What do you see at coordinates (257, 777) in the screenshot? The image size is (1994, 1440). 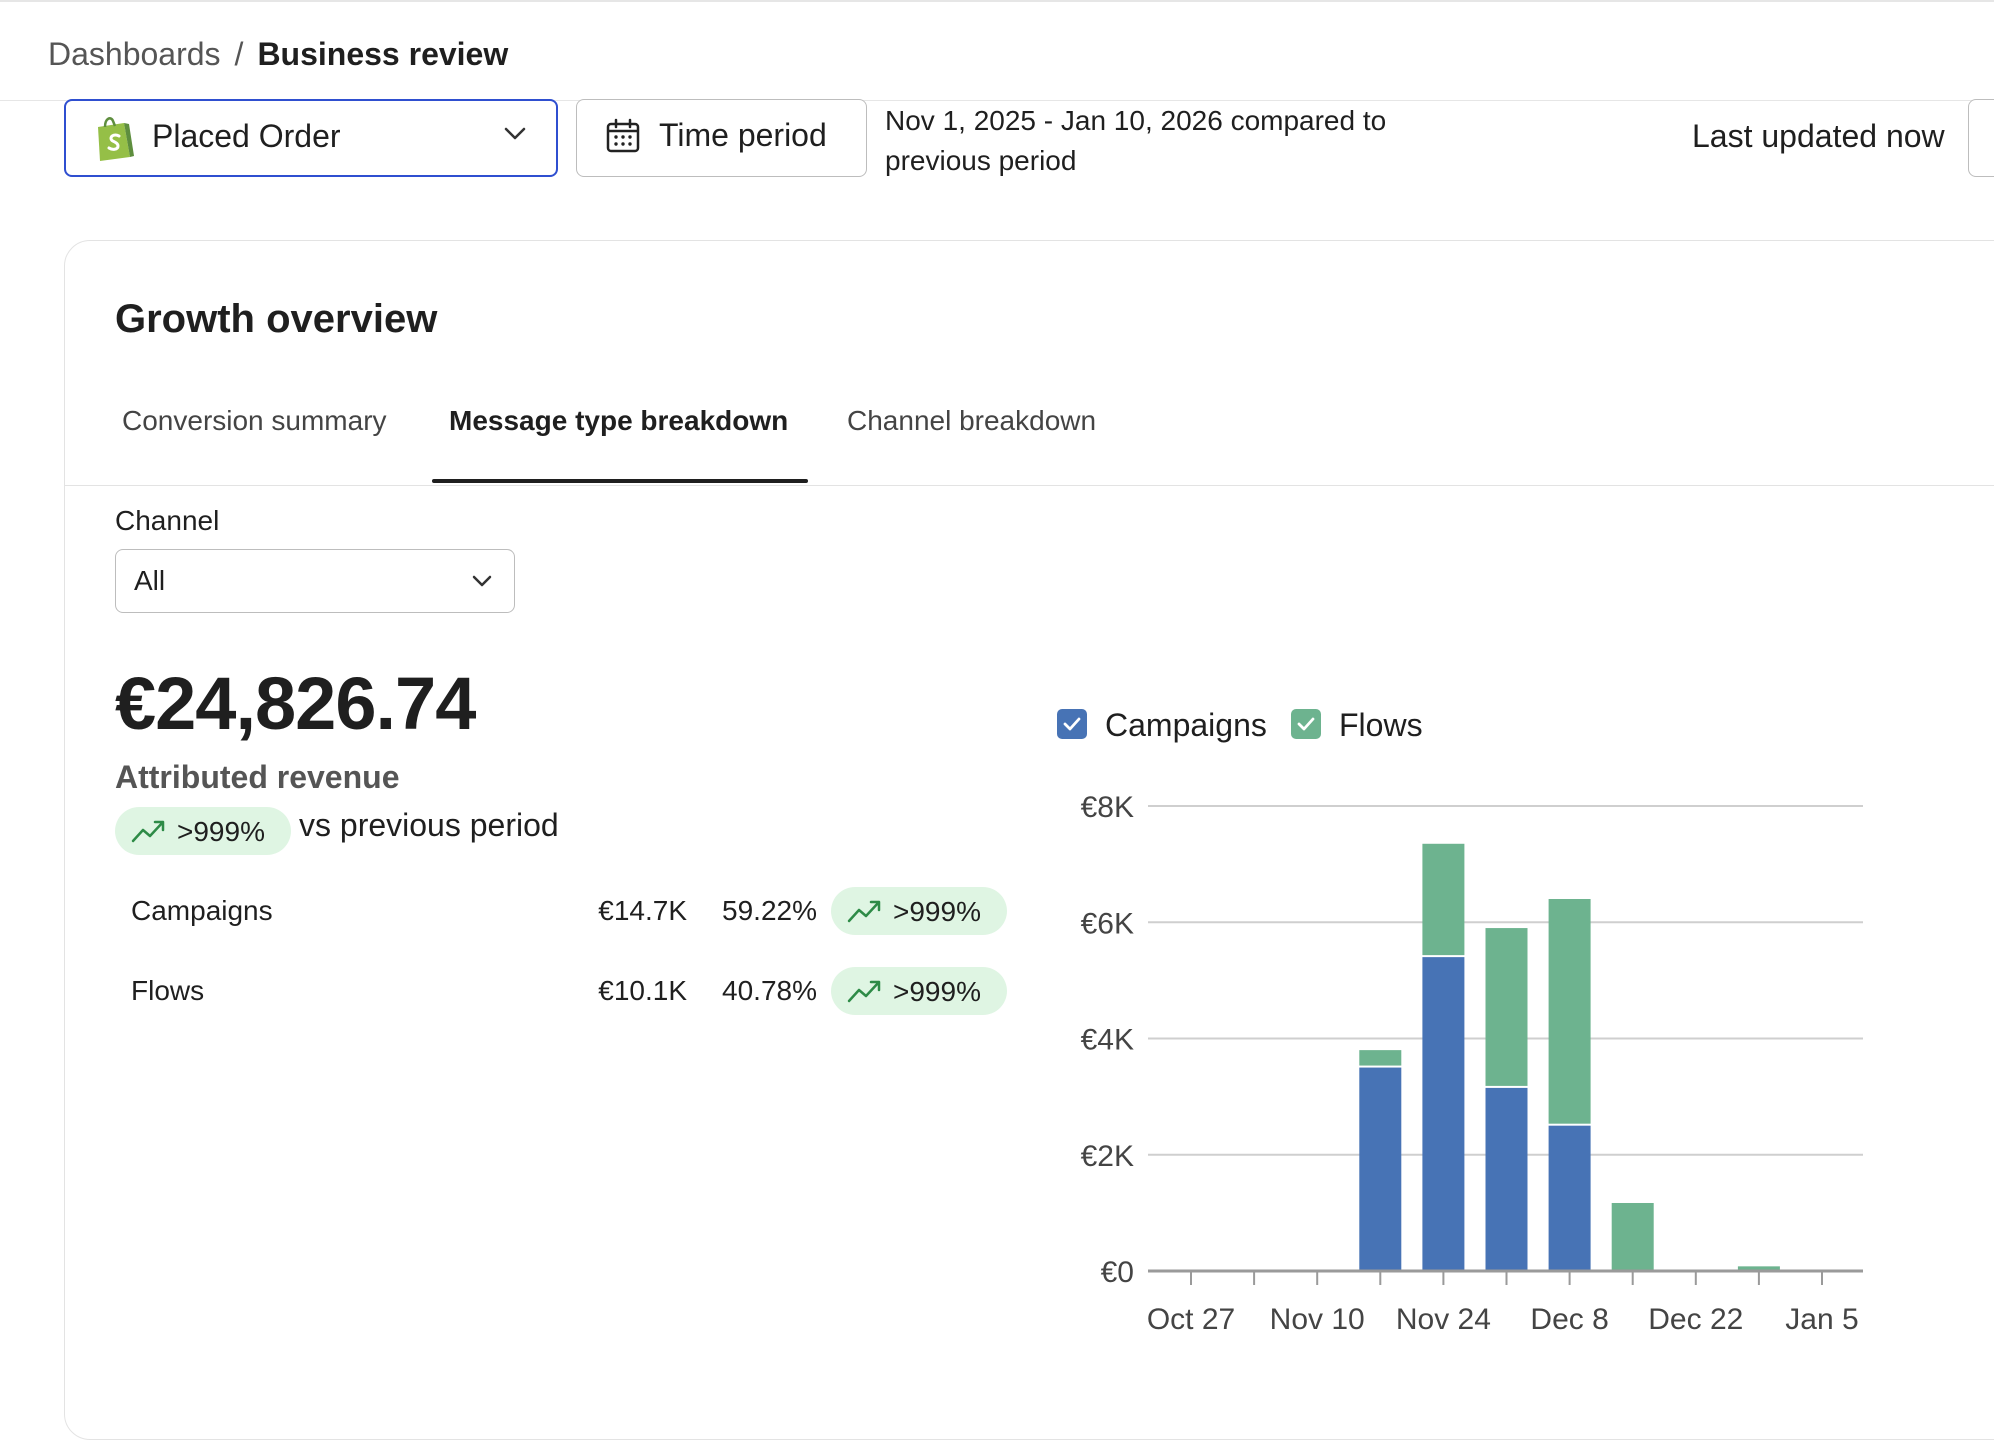 I see `total-revenue-label: Attributed revenue` at bounding box center [257, 777].